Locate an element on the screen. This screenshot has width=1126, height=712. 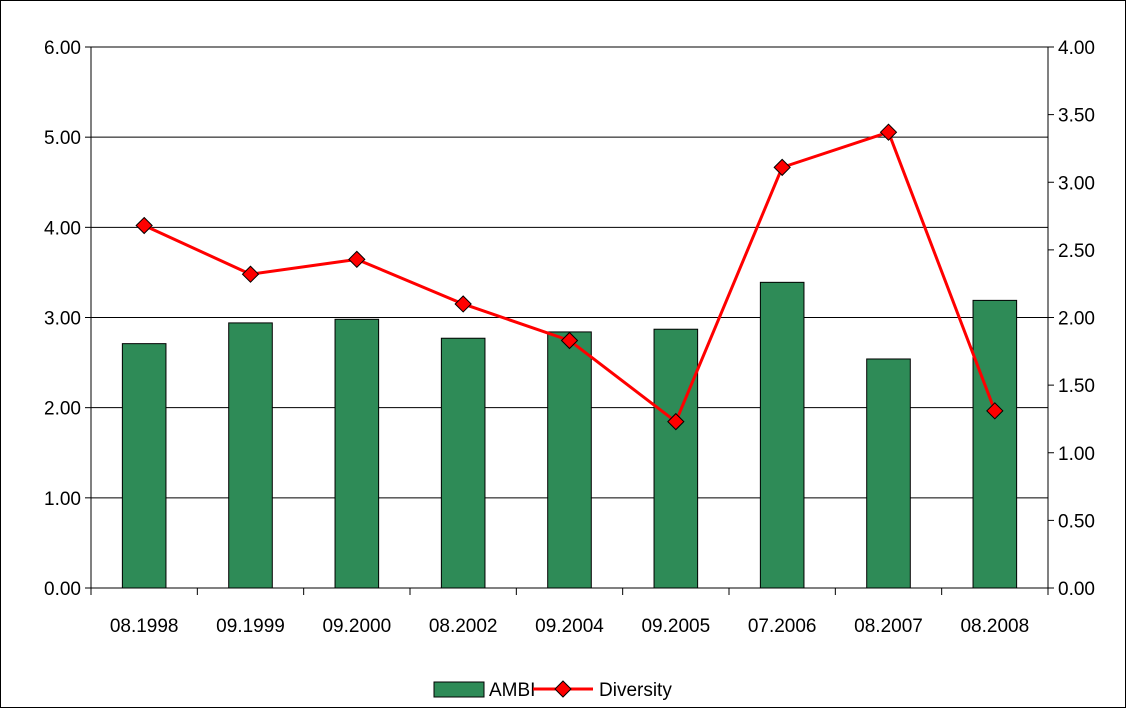
category-tick-label: 09.2005 is located at coordinates (675, 626).